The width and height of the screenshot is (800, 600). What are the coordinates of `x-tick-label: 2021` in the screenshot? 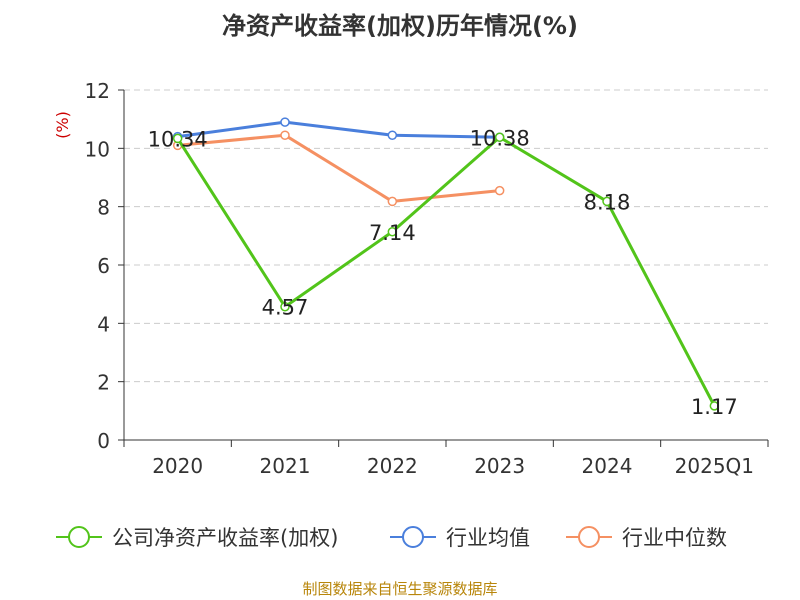 It's located at (285, 466).